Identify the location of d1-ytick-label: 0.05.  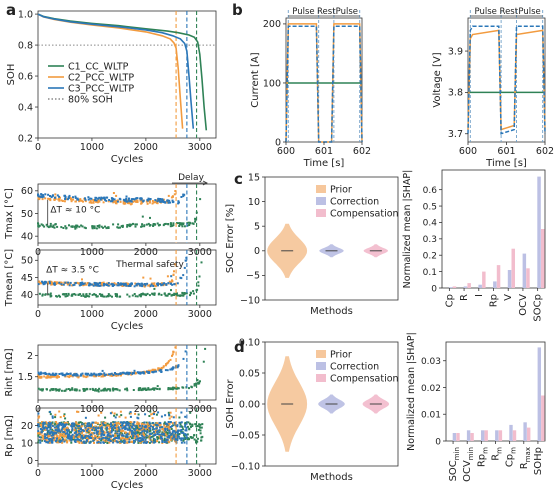
(249, 373).